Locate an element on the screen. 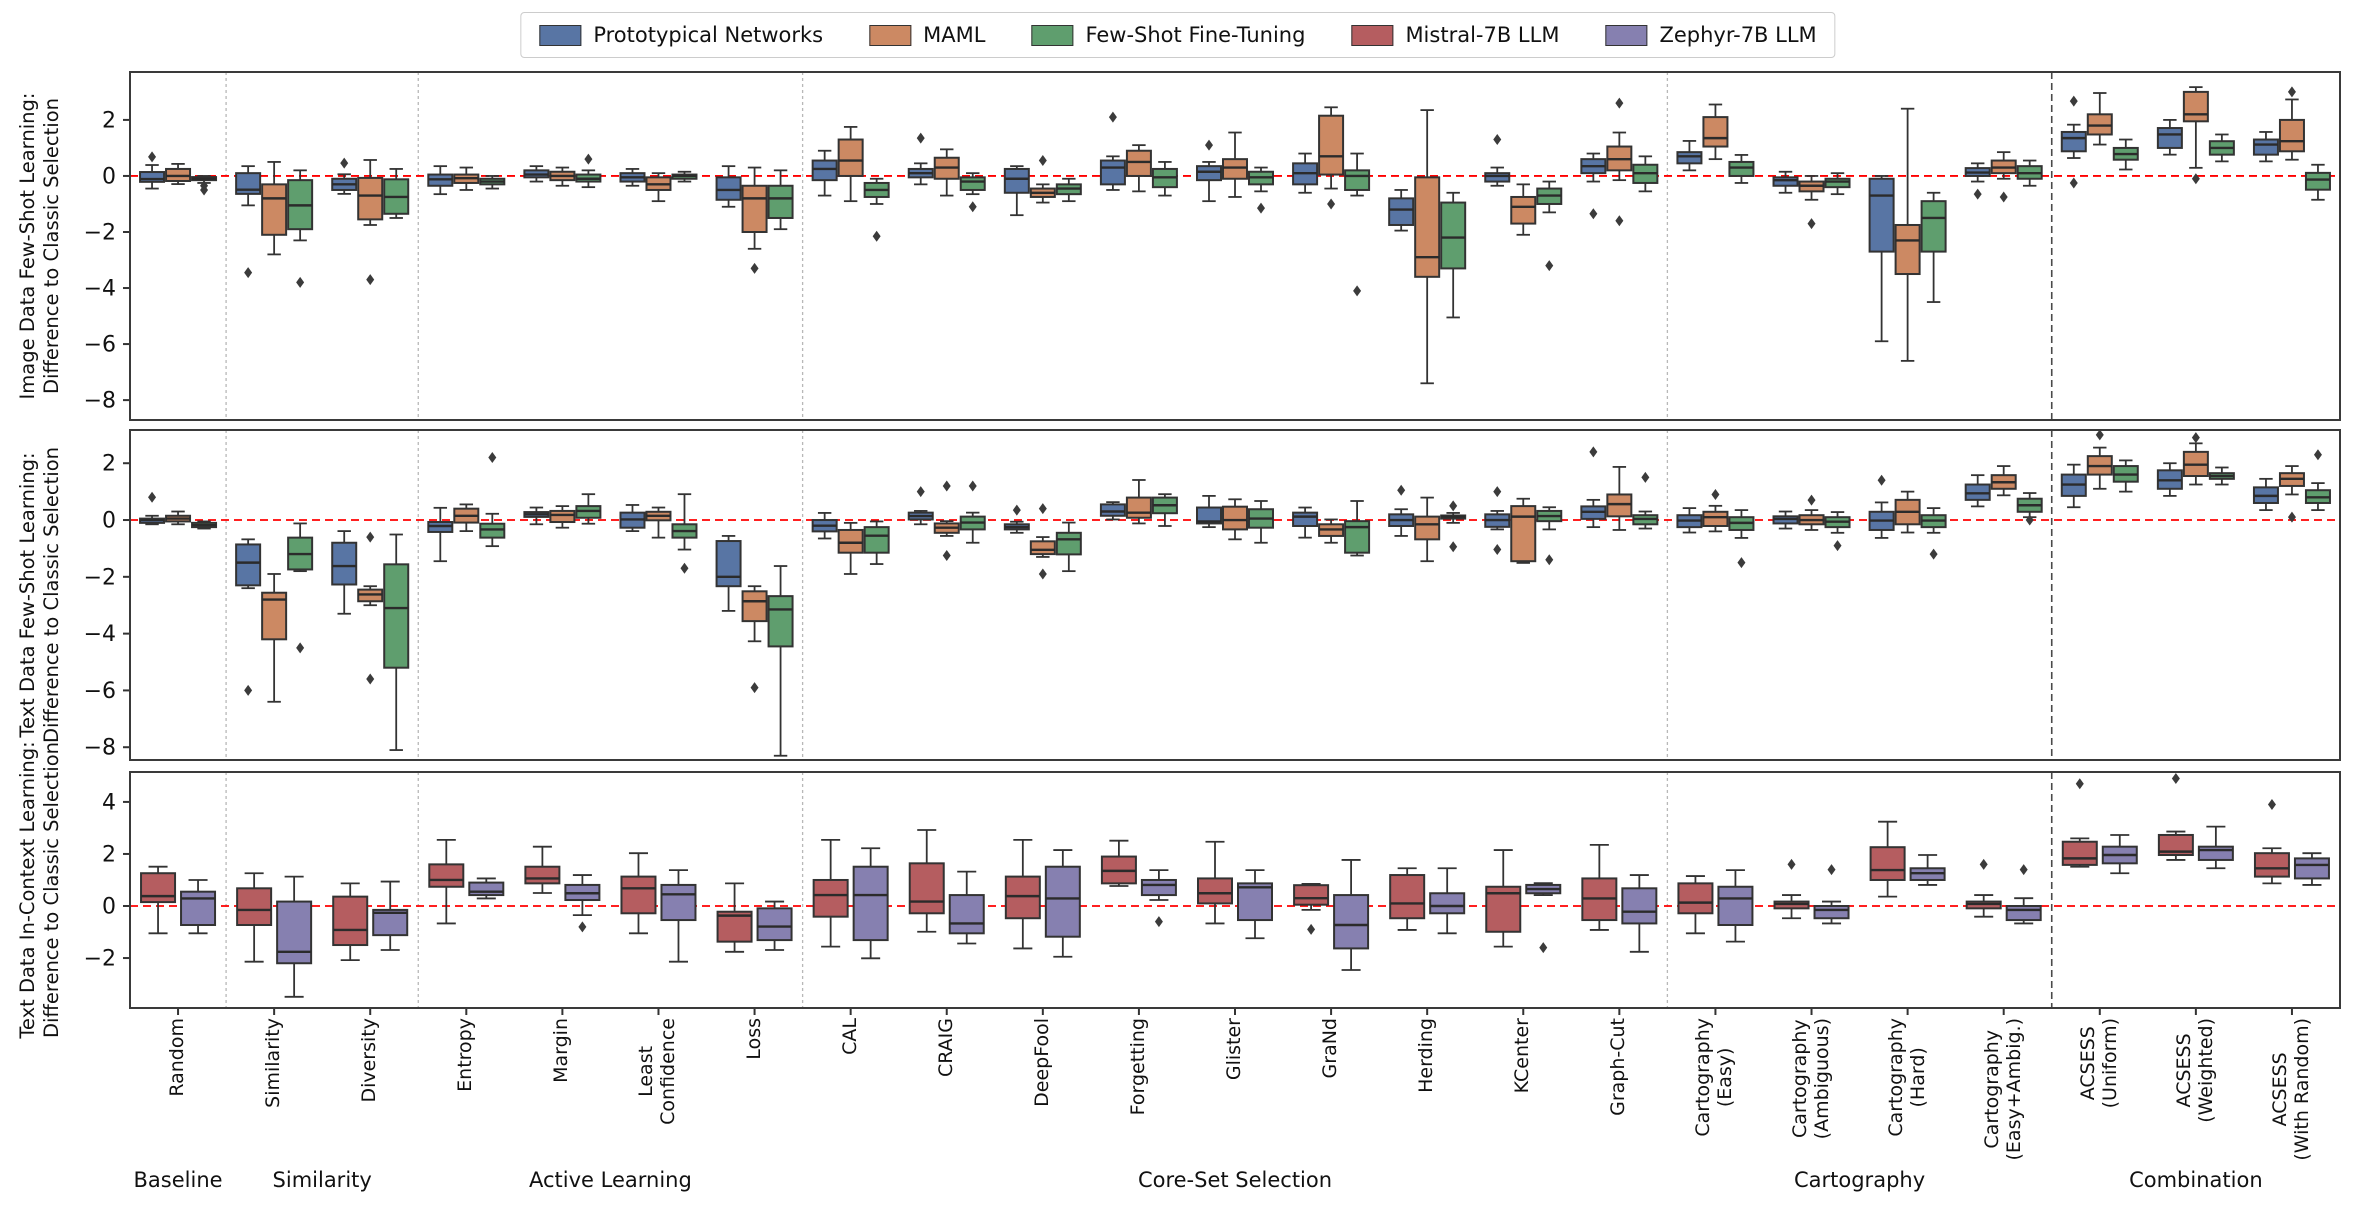 Image resolution: width=2356 pixels, height=1222 pixels. series-few-shot-fine-tuning is located at coordinates (1261, 226).